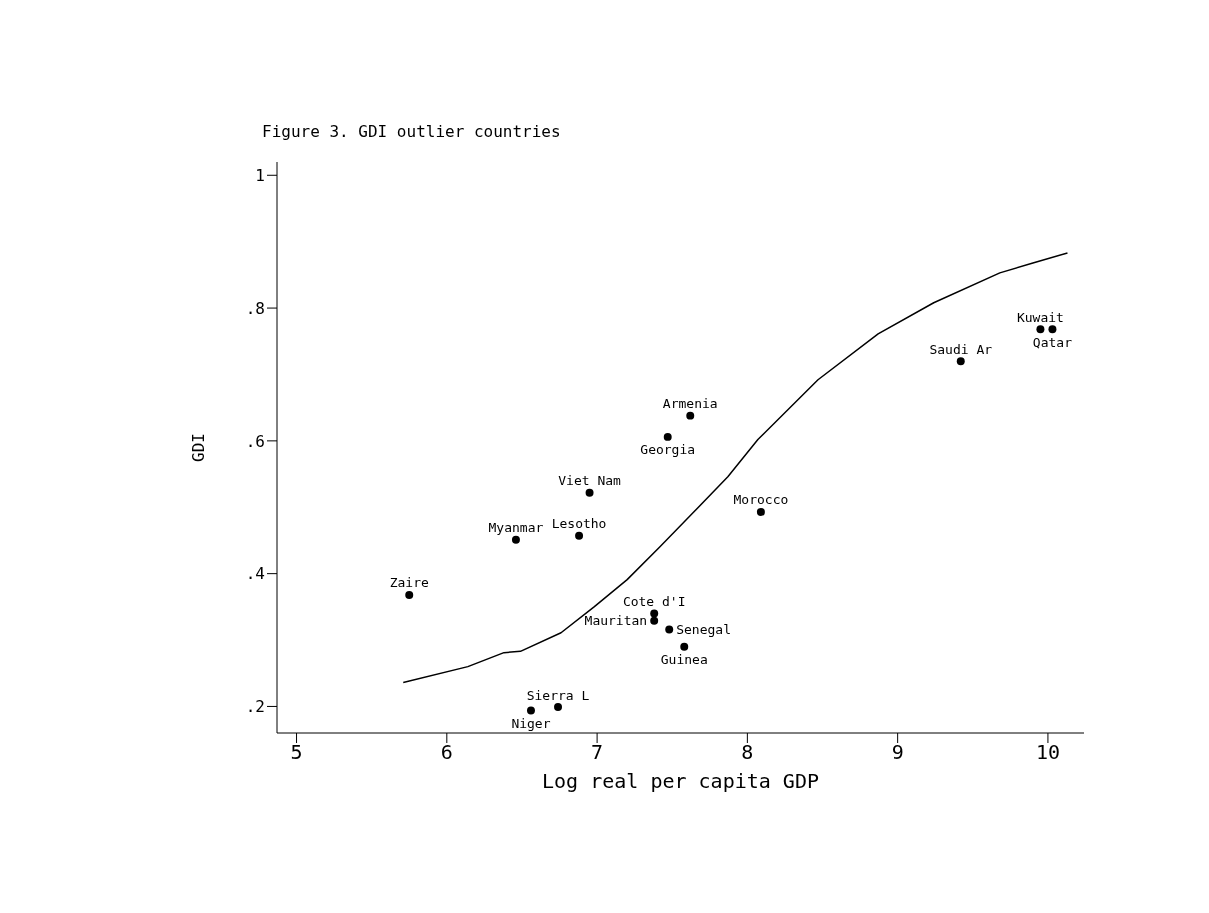 The height and width of the screenshot is (913, 1209). I want to click on x-tick-label: 7, so click(597, 752).